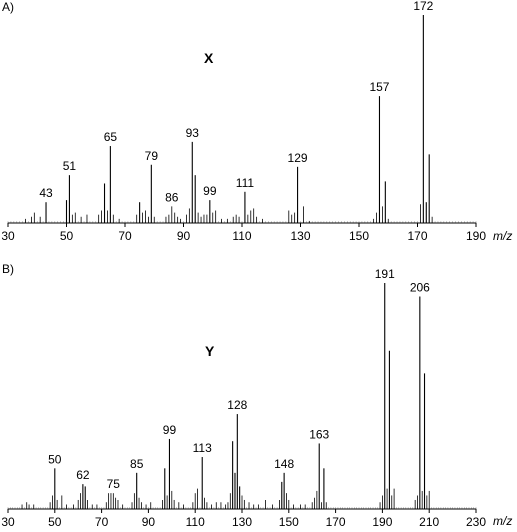  I want to click on compound-label-a: X, so click(209, 58).